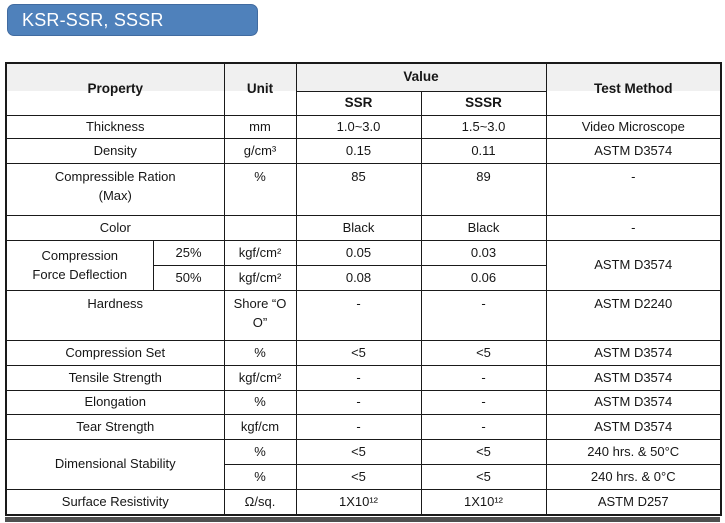 Image resolution: width=725 pixels, height=523 pixels. Describe the element at coordinates (115, 227) in the screenshot. I see `property-cell: Color` at that location.